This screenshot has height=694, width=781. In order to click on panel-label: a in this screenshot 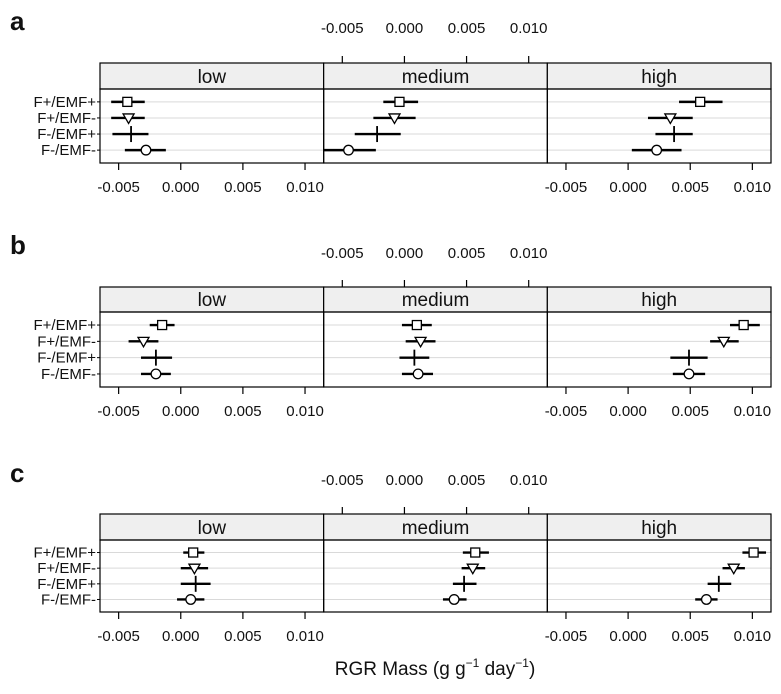, I will do `click(17, 21)`.